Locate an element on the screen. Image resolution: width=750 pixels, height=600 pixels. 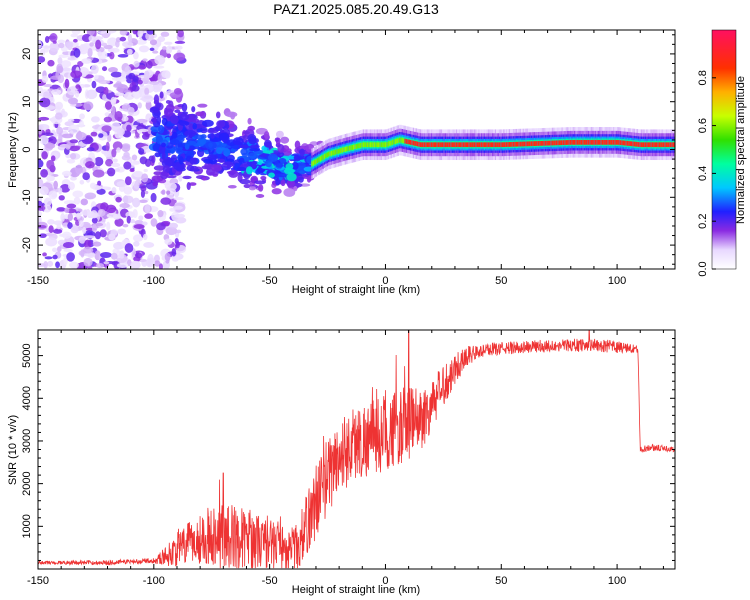
y-tick-label: -10 is located at coordinates (27, 197).